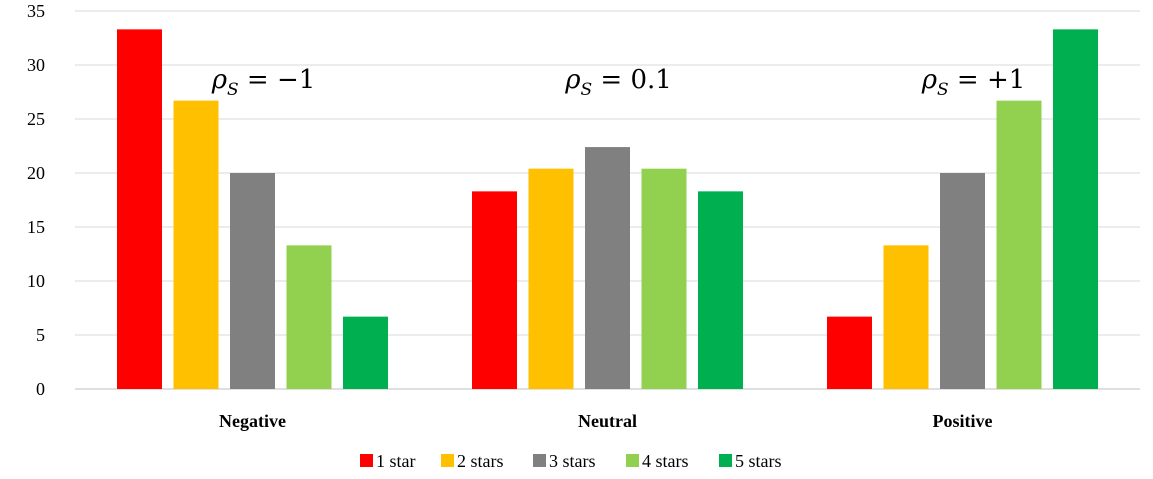 Image resolution: width=1153 pixels, height=479 pixels. I want to click on y-tick-label: 15, so click(36, 227).